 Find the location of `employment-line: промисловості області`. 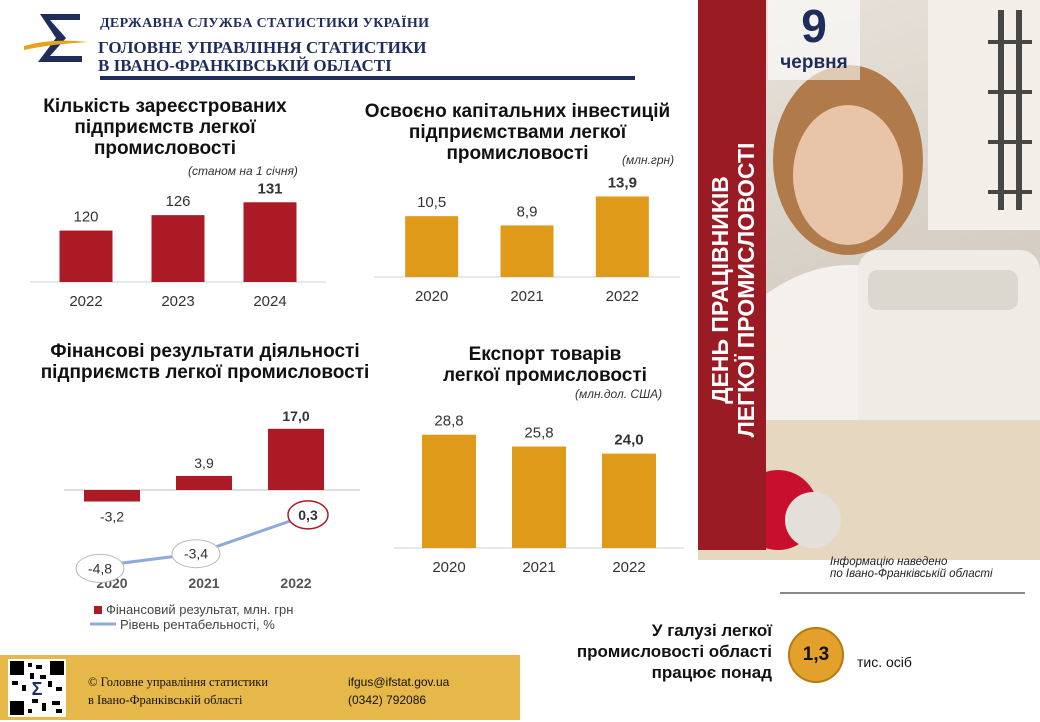

employment-line: промисловості області is located at coordinates (674, 651).